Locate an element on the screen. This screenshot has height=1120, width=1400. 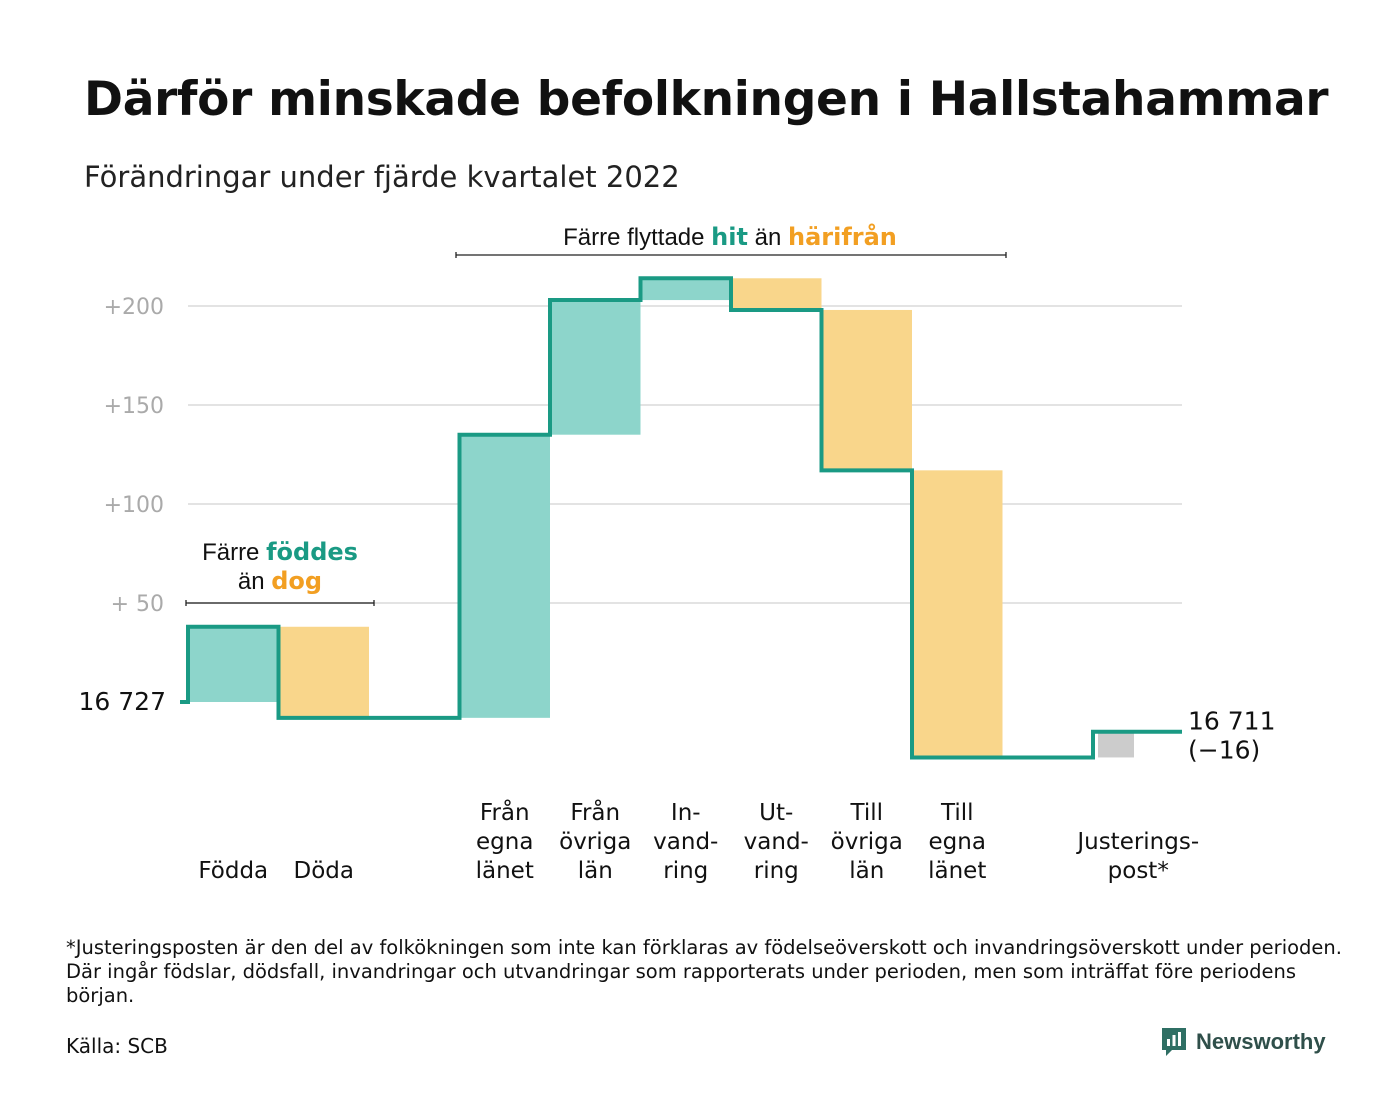
bar-adjustment is located at coordinates (1116, 744).